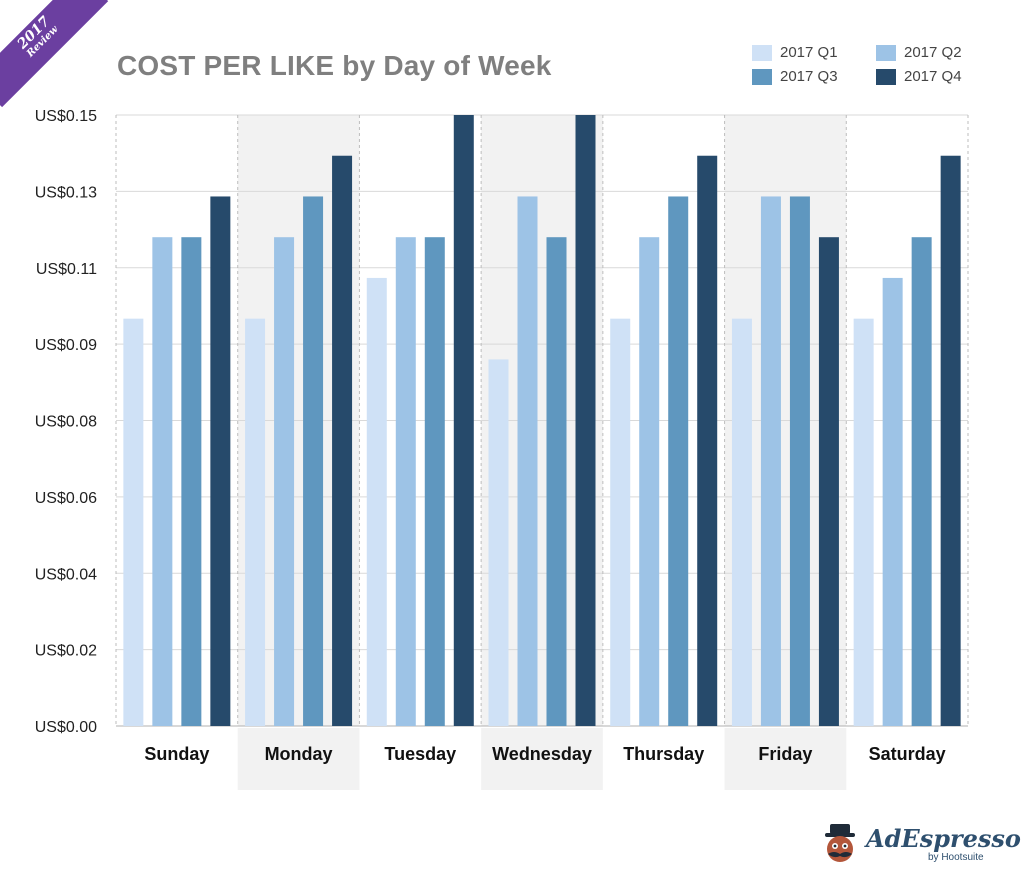 This screenshot has height=874, width=1024. I want to click on legend-item-q1: 2017 Q1, so click(795, 52).